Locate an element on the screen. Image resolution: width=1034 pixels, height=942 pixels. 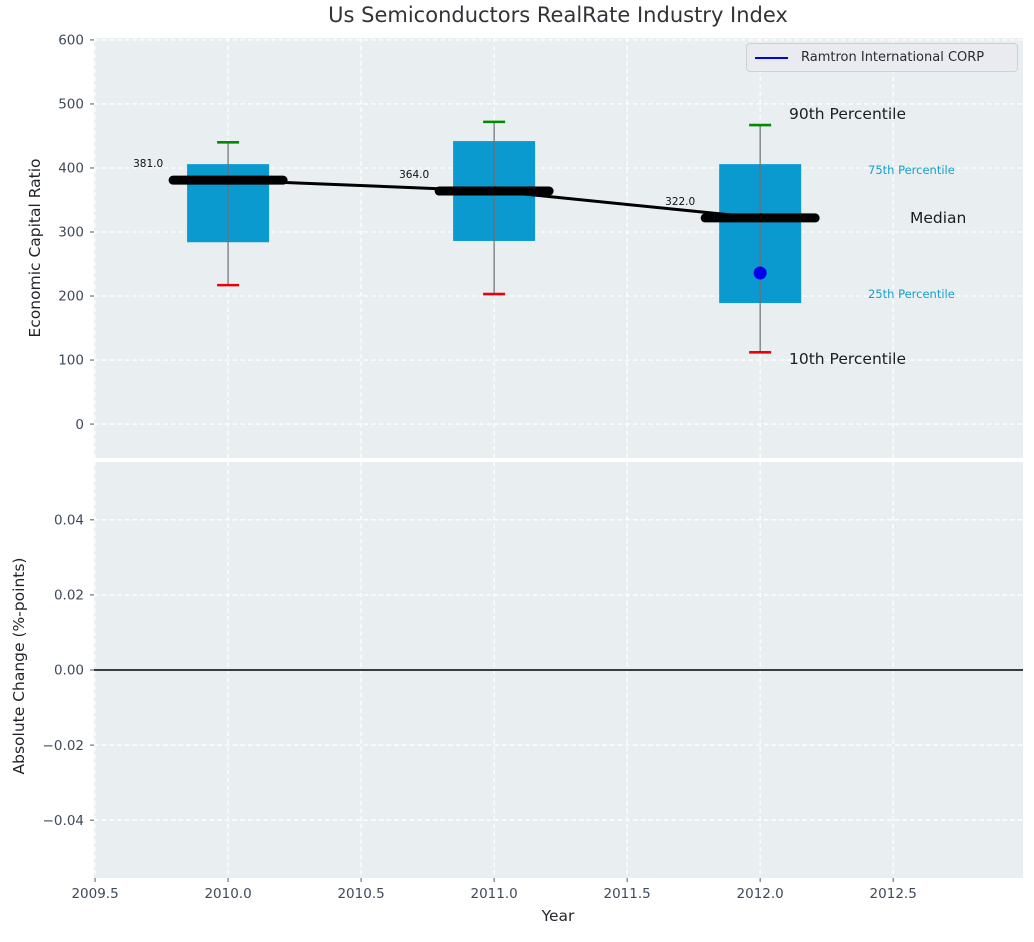
series-point-ramtron is located at coordinates (760, 273).